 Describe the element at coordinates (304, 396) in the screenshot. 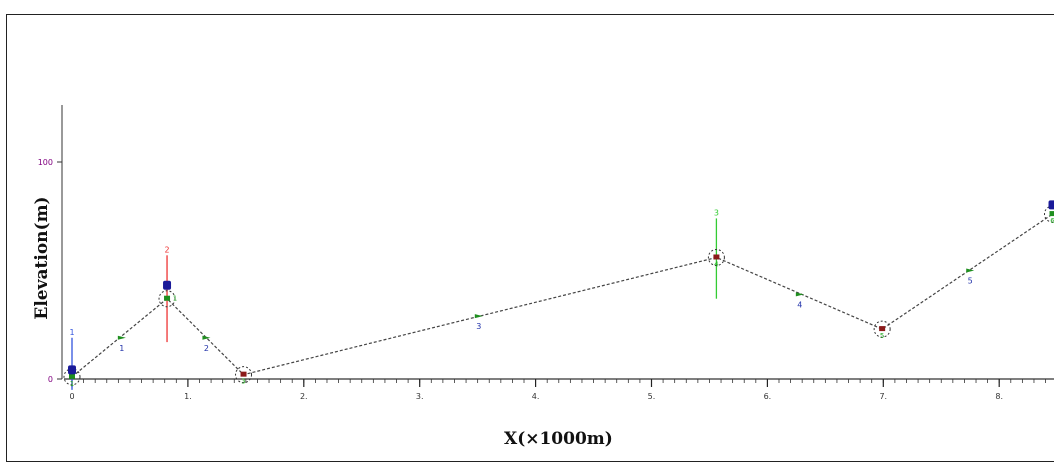

I see `x-tick-label: 2.` at that location.